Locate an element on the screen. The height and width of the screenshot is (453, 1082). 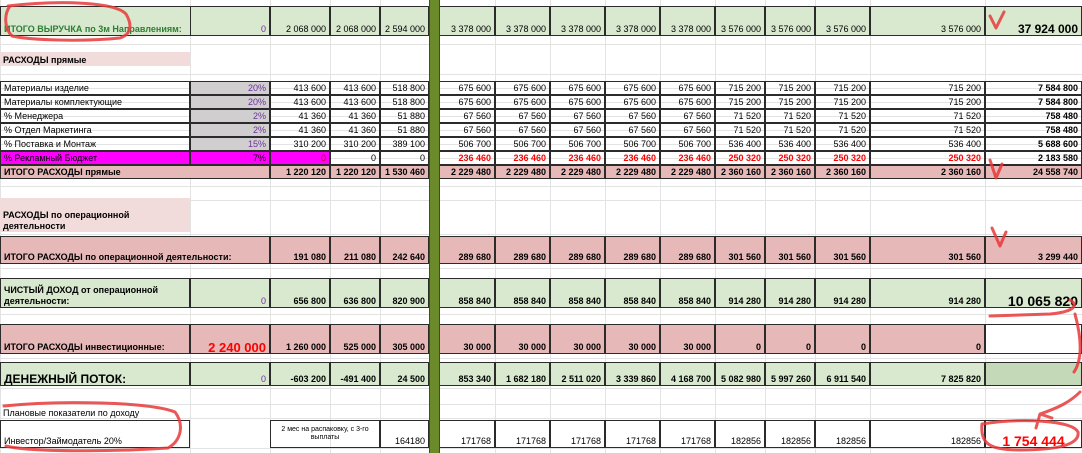
direct-row-pct: 2% is located at coordinates (230, 116).